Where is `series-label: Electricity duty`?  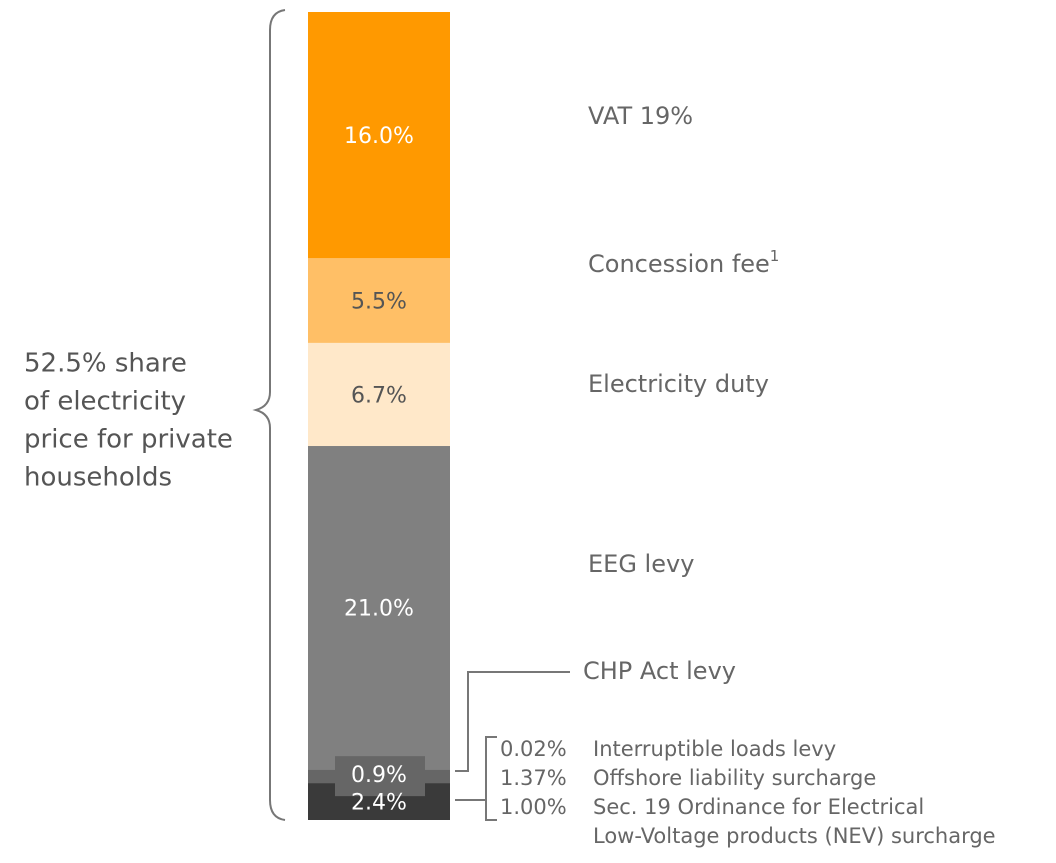
series-label: Electricity duty is located at coordinates (678, 384).